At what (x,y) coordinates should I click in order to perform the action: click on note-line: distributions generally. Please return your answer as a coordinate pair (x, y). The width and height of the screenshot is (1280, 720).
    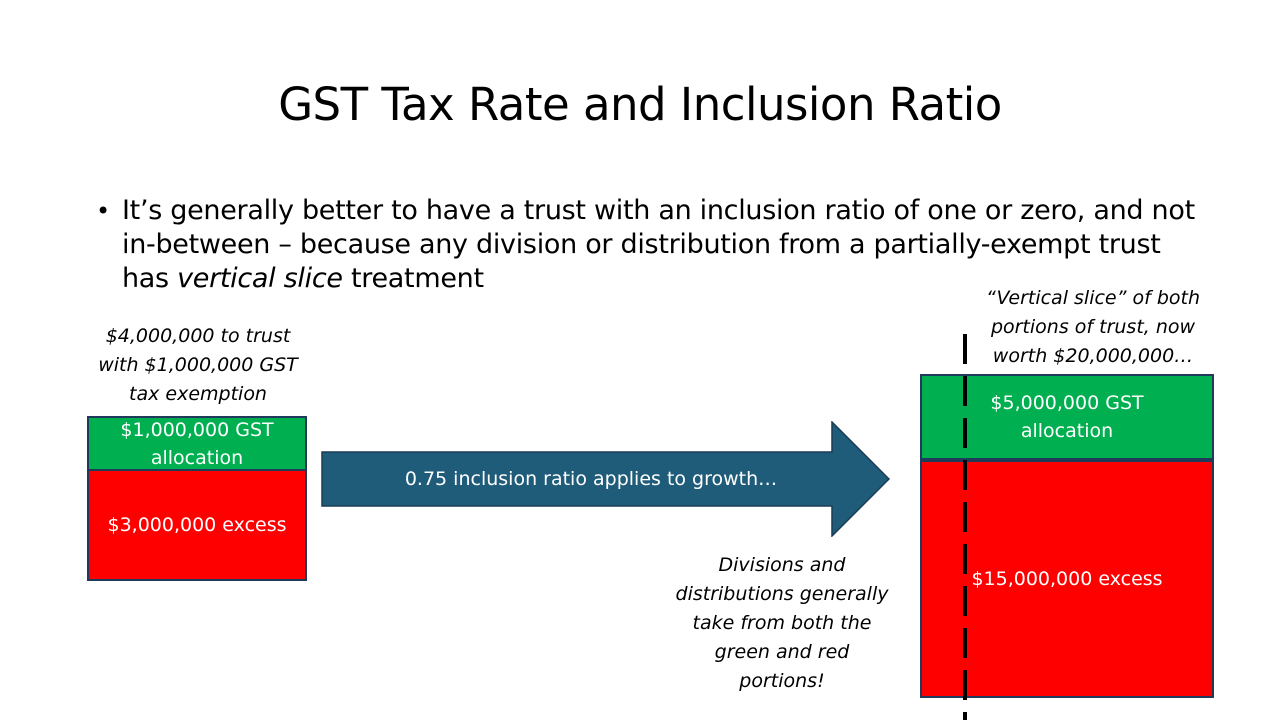
    Looking at the image, I should click on (782, 594).